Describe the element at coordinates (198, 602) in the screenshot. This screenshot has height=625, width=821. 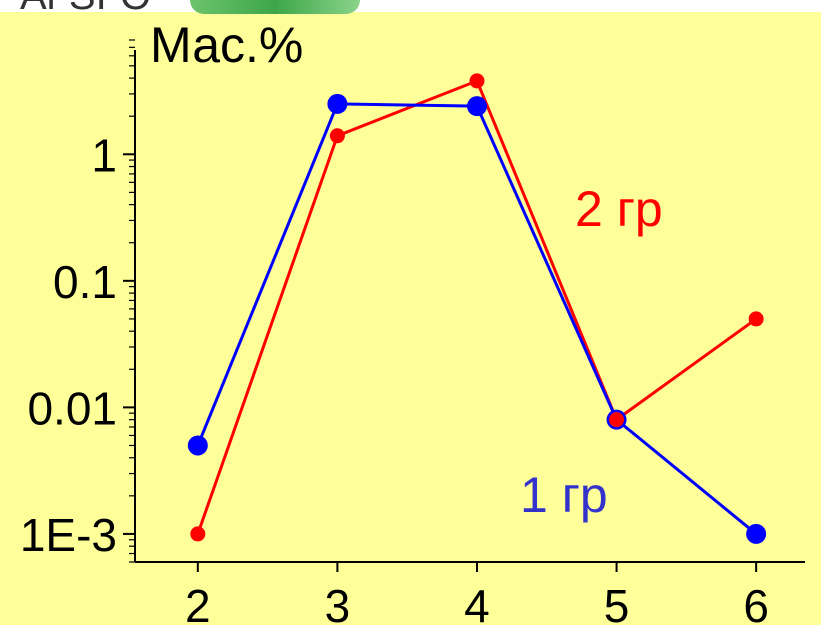
I see `x-tick-label: 2` at that location.